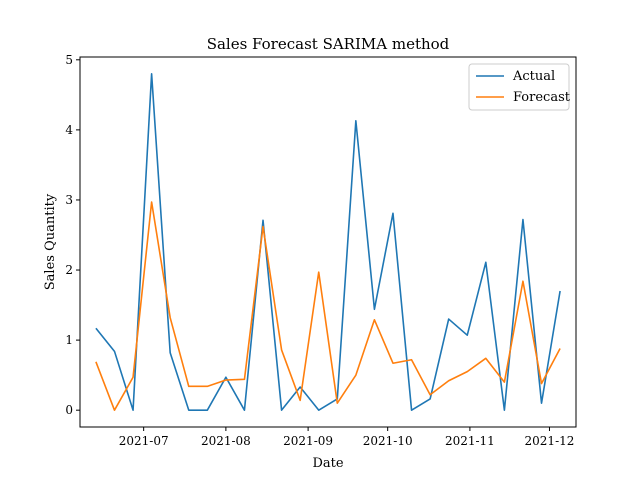 This screenshot has height=480, width=640. I want to click on y-tick-label: 1, so click(69, 340).